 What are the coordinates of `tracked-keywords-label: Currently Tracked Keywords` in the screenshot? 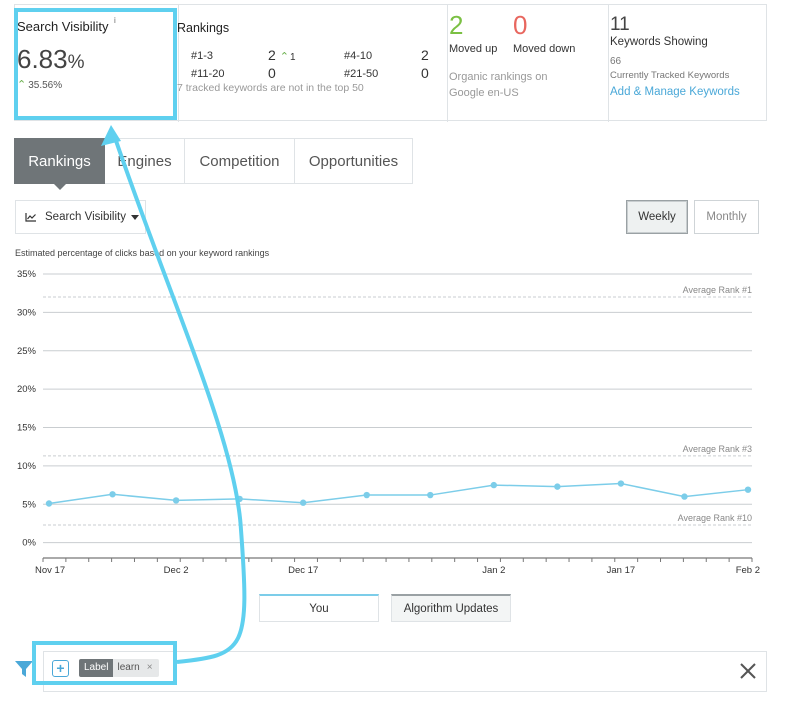 It's located at (670, 75).